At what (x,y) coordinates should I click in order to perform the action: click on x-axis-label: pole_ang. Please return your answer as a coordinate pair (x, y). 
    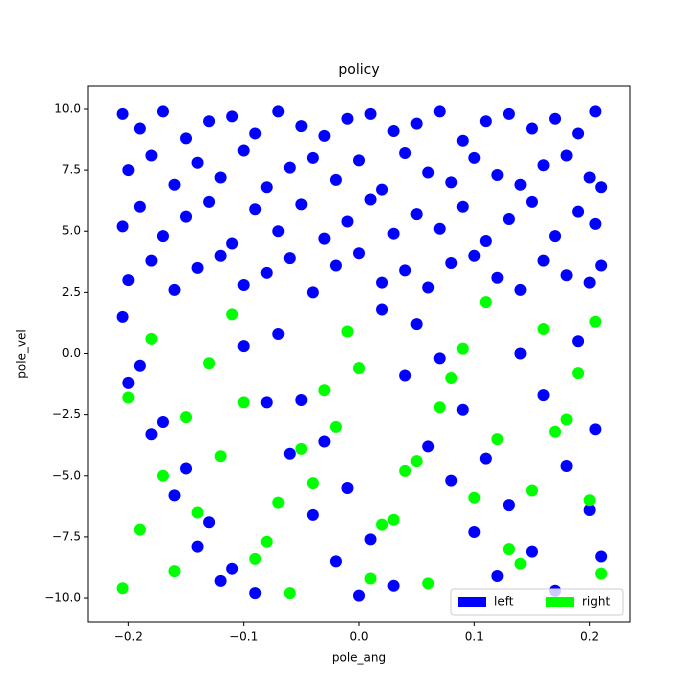
    Looking at the image, I should click on (359, 658).